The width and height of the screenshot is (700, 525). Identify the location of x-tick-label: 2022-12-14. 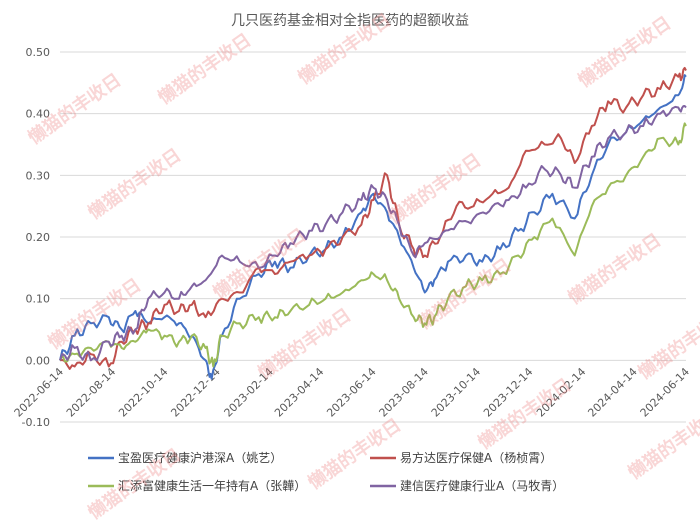
(195, 392).